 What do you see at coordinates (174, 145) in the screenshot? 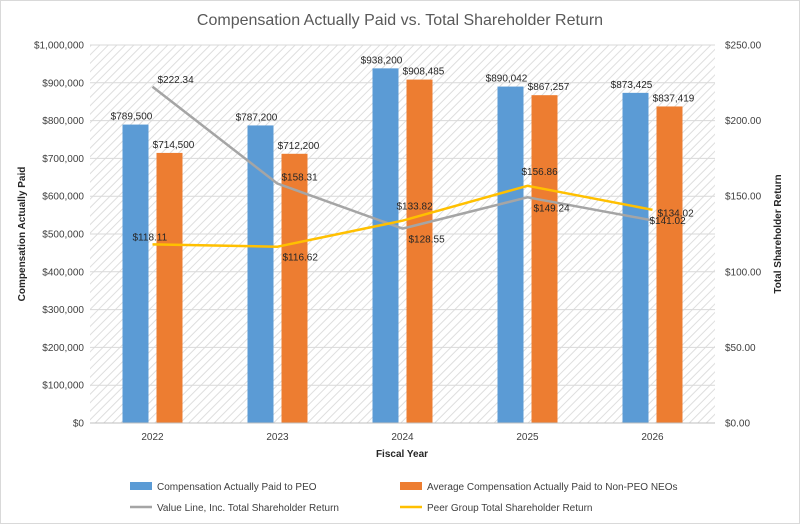
I see `bar-label-neo: $714,500` at bounding box center [174, 145].